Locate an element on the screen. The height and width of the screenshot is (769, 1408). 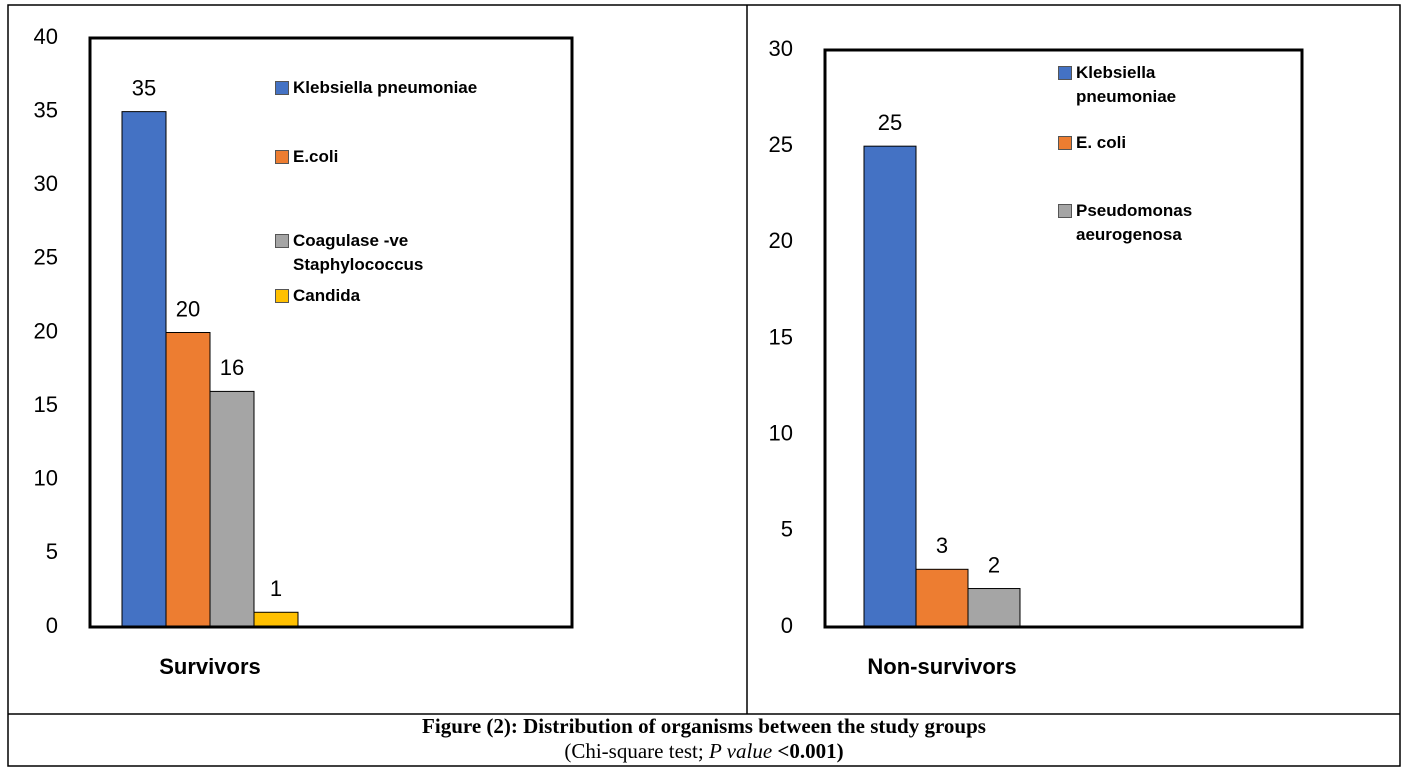
caption-note: (Chi-square test; P value <0.001) is located at coordinates (704, 751).